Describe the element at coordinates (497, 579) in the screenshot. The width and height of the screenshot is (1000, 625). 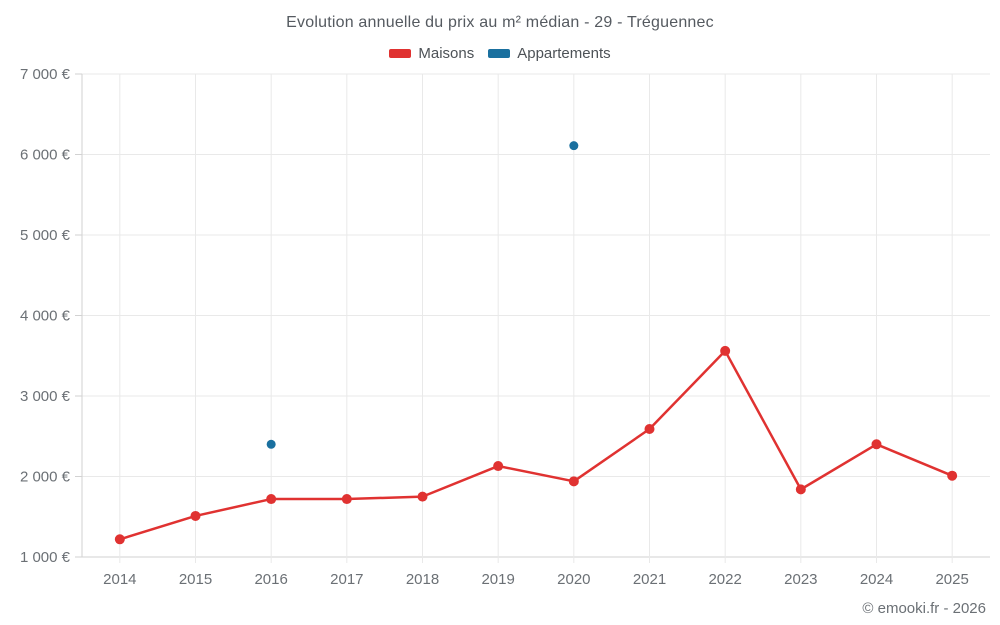
I see `x-axis-tick-label: 2019` at that location.